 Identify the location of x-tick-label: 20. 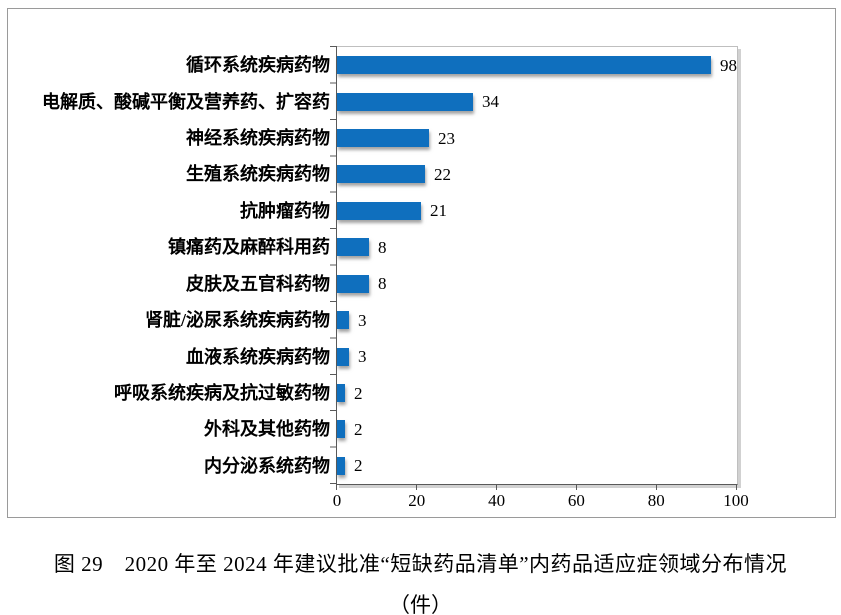
(417, 500).